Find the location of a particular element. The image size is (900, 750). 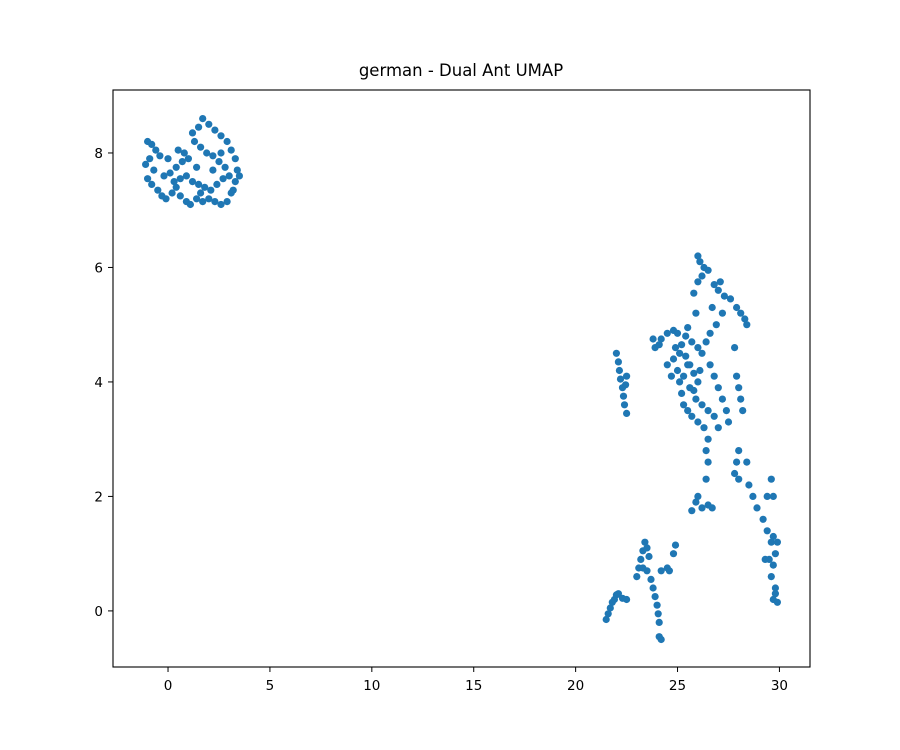

y-tick-label: 8 is located at coordinates (98, 154).